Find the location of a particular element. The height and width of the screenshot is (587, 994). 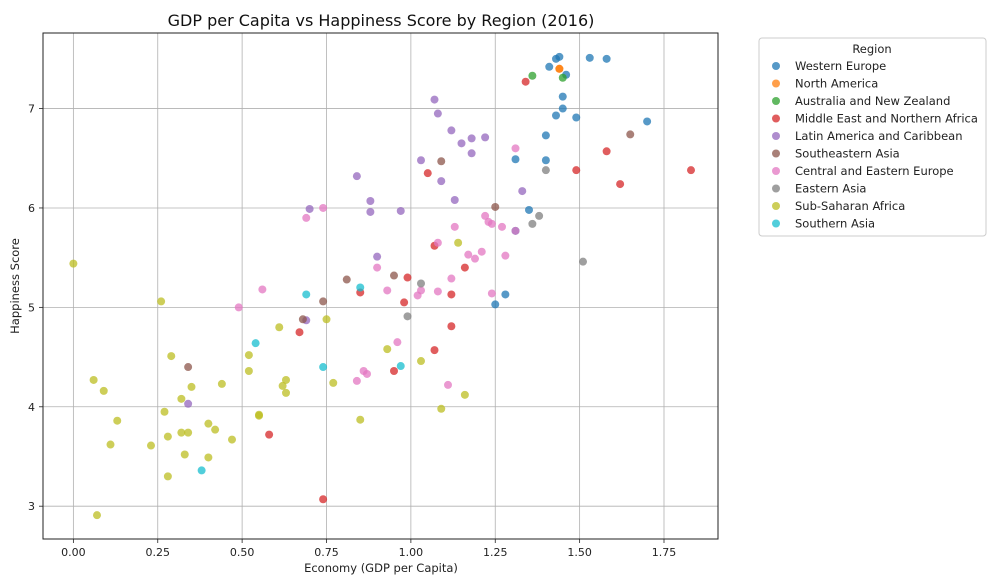

y-tick-label: 6 is located at coordinates (31, 208).